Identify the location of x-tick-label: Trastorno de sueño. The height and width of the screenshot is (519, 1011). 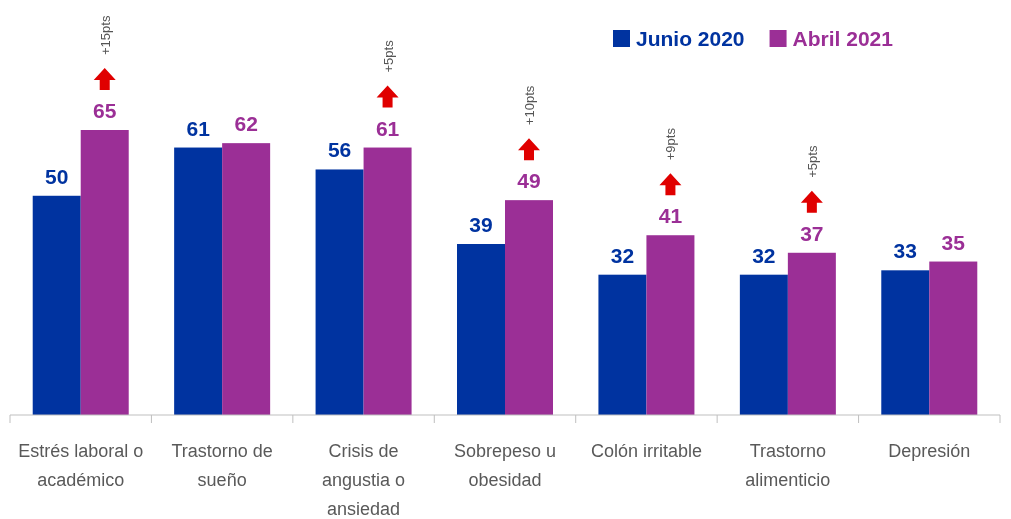
(222, 465).